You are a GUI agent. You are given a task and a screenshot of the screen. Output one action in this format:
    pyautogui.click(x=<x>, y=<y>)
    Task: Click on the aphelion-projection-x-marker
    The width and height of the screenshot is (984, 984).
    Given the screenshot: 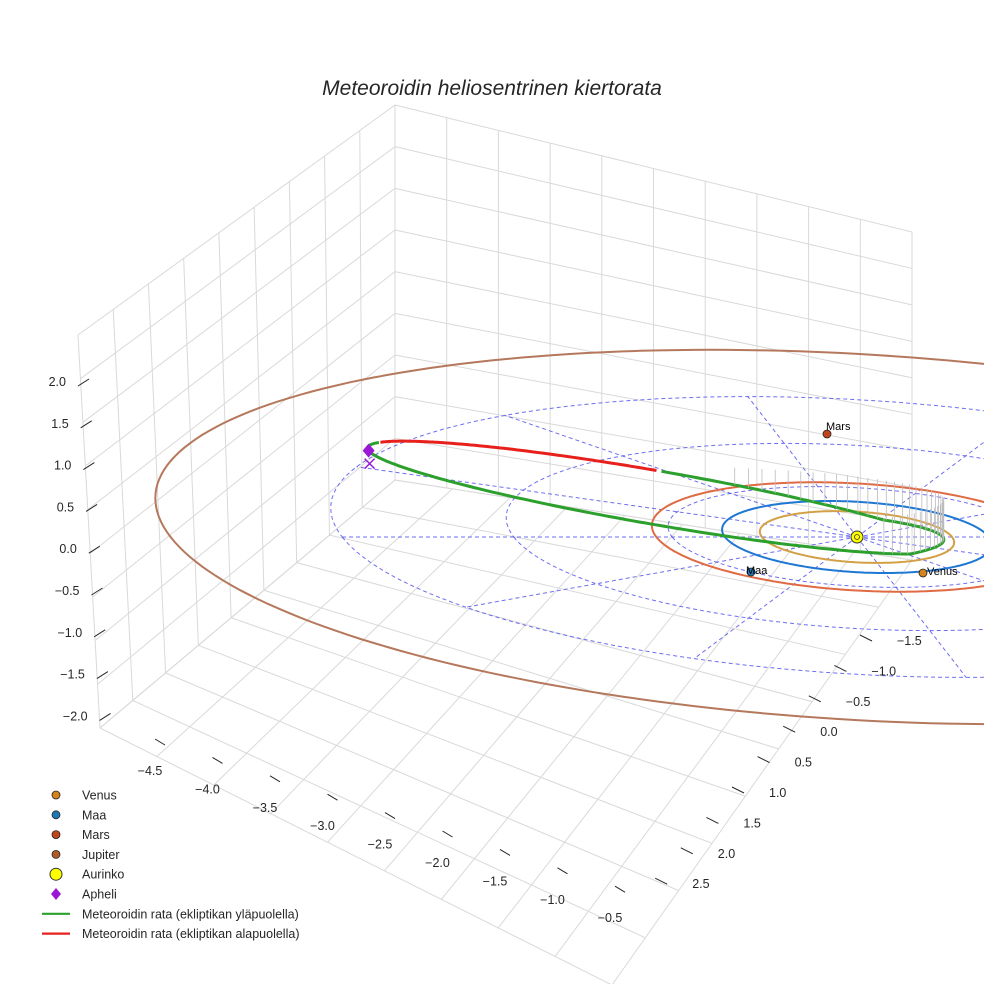 What is the action you would take?
    pyautogui.click(x=370, y=464)
    